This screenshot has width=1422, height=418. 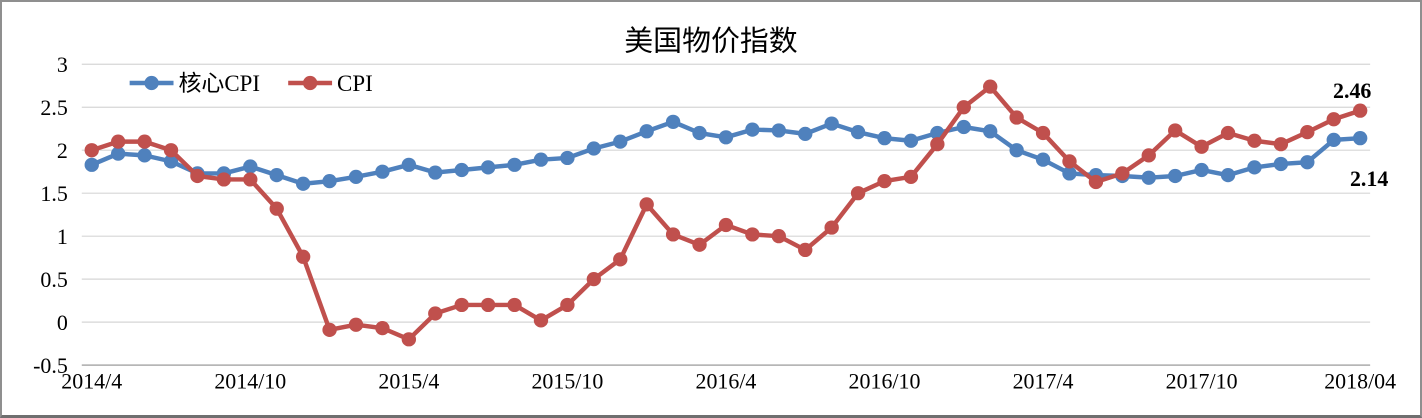 What do you see at coordinates (220, 83) in the screenshot?
I see `legend-label-core-cpi: 核心CPI` at bounding box center [220, 83].